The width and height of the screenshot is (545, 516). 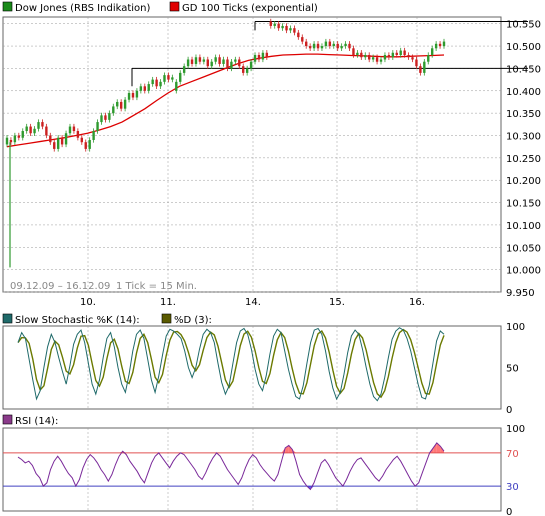 I want to click on rsi-vertical-gridlines, so click(x=252, y=469).